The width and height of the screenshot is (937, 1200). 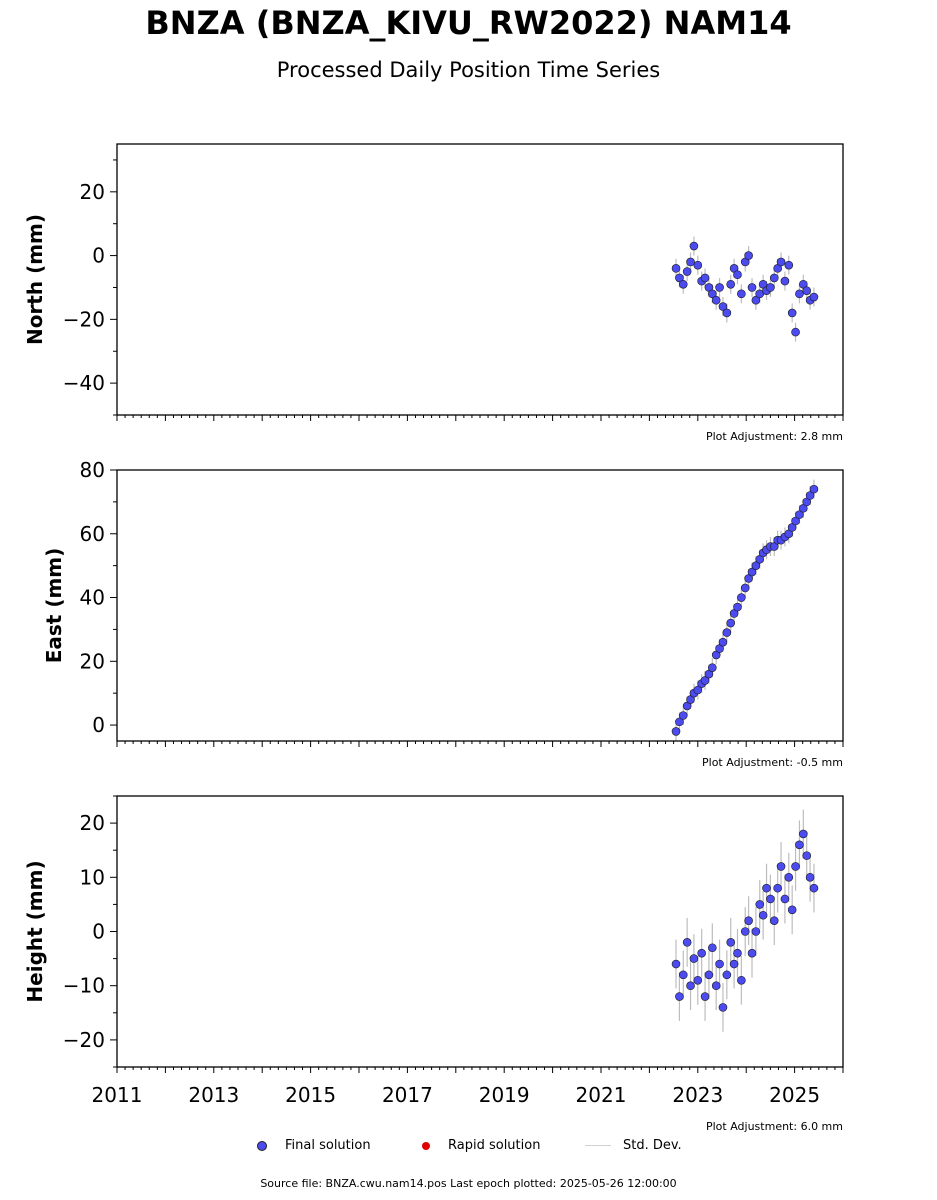 What do you see at coordinates (794, 1095) in the screenshot?
I see `x-tick-label: 2025` at bounding box center [794, 1095].